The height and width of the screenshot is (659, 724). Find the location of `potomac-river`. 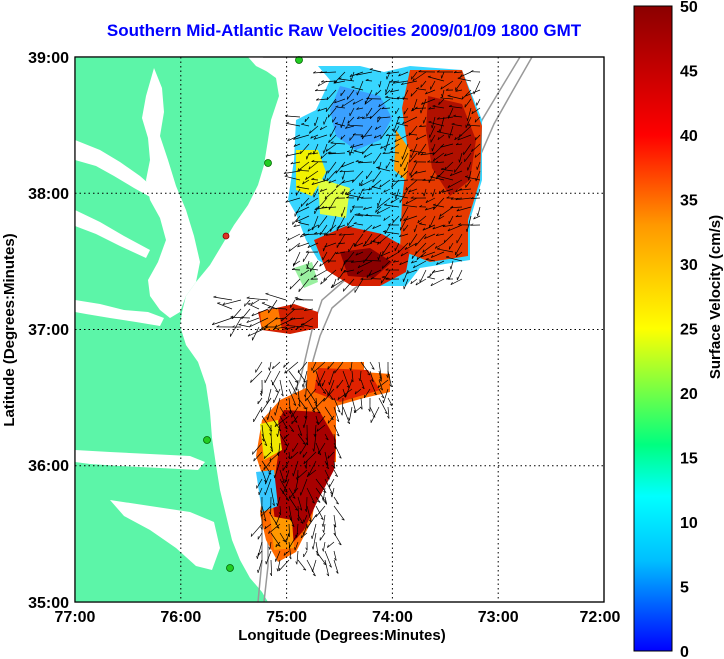

potomac-river is located at coordinates (115, 169).